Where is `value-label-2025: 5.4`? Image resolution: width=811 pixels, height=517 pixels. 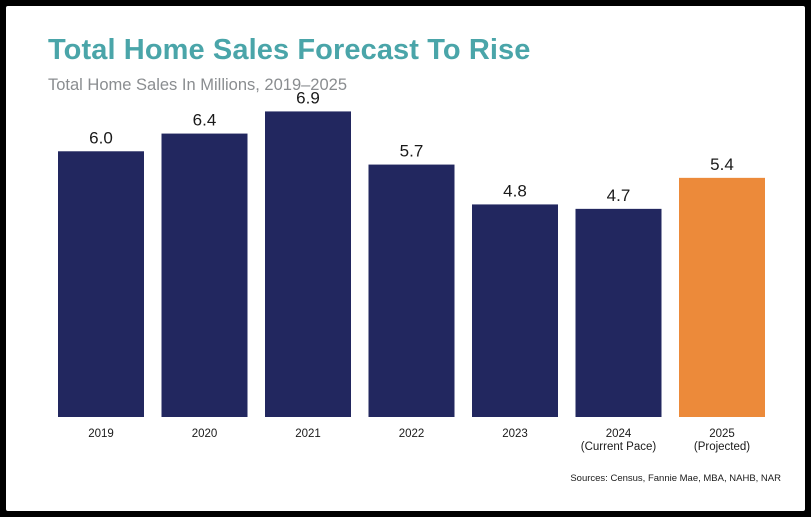 value-label-2025: 5.4 is located at coordinates (722, 164).